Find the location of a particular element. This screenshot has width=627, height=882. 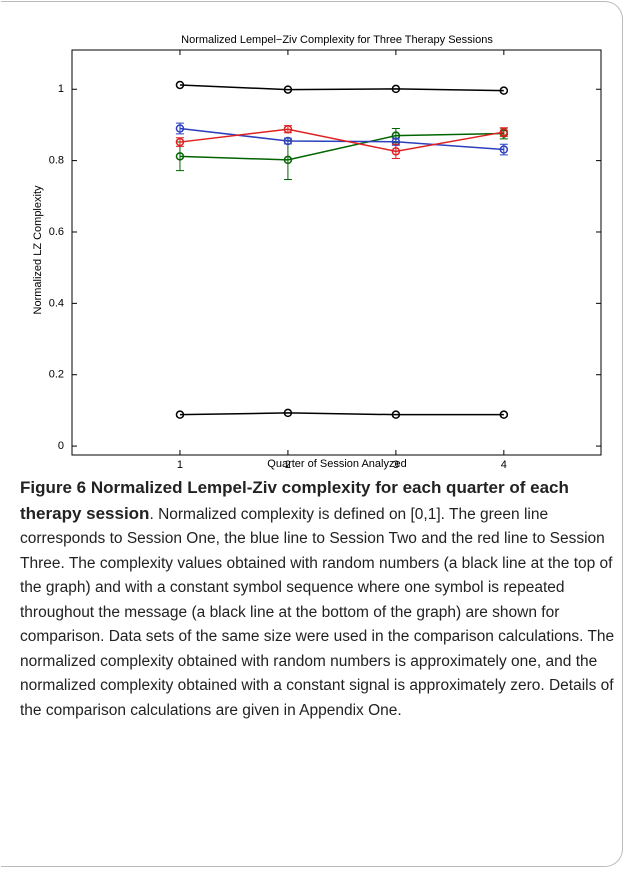

y-axis-label: Normalized LZ Complexity is located at coordinates (38, 249).